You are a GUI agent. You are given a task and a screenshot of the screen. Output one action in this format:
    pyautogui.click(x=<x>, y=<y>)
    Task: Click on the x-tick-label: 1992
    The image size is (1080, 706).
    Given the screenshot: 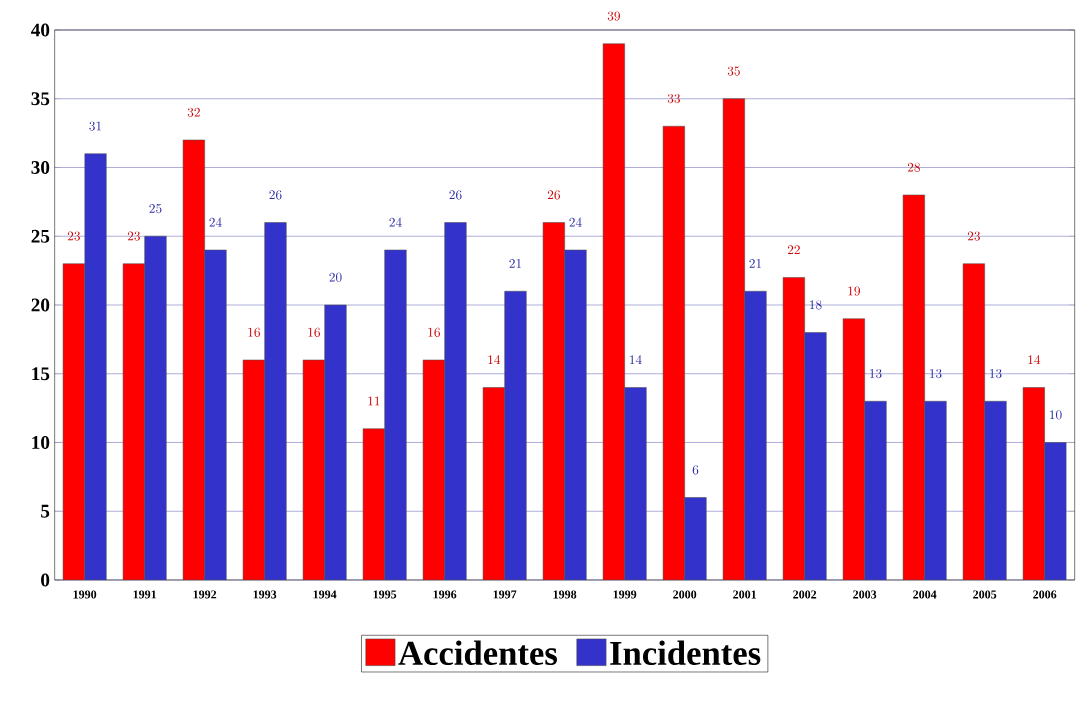 What is the action you would take?
    pyautogui.click(x=205, y=594)
    